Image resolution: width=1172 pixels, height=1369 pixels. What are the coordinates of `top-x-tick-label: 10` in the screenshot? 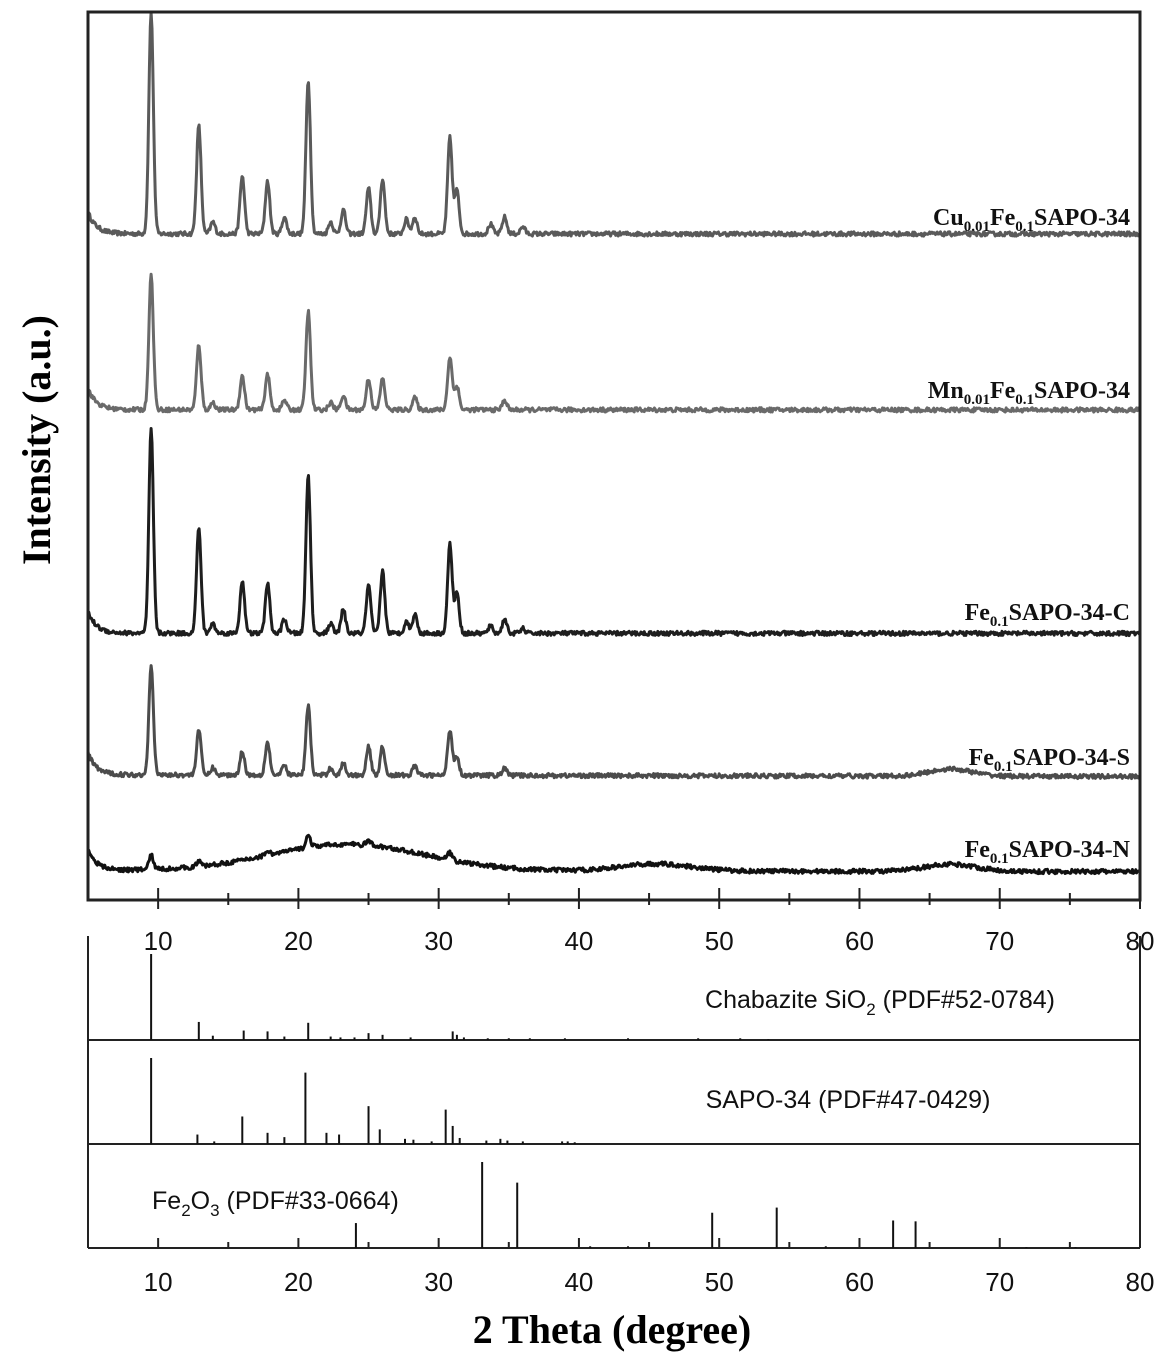 It's located at (158, 941).